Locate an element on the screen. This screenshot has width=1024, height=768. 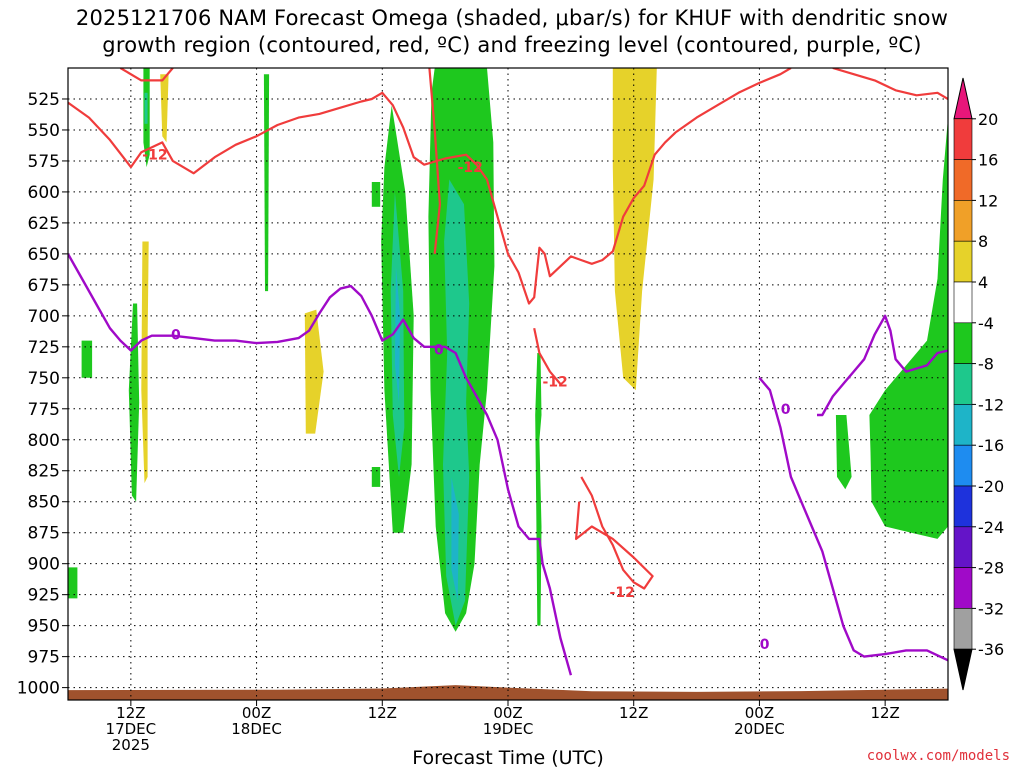
y-tick-label: 850 is located at coordinates (44, 503).